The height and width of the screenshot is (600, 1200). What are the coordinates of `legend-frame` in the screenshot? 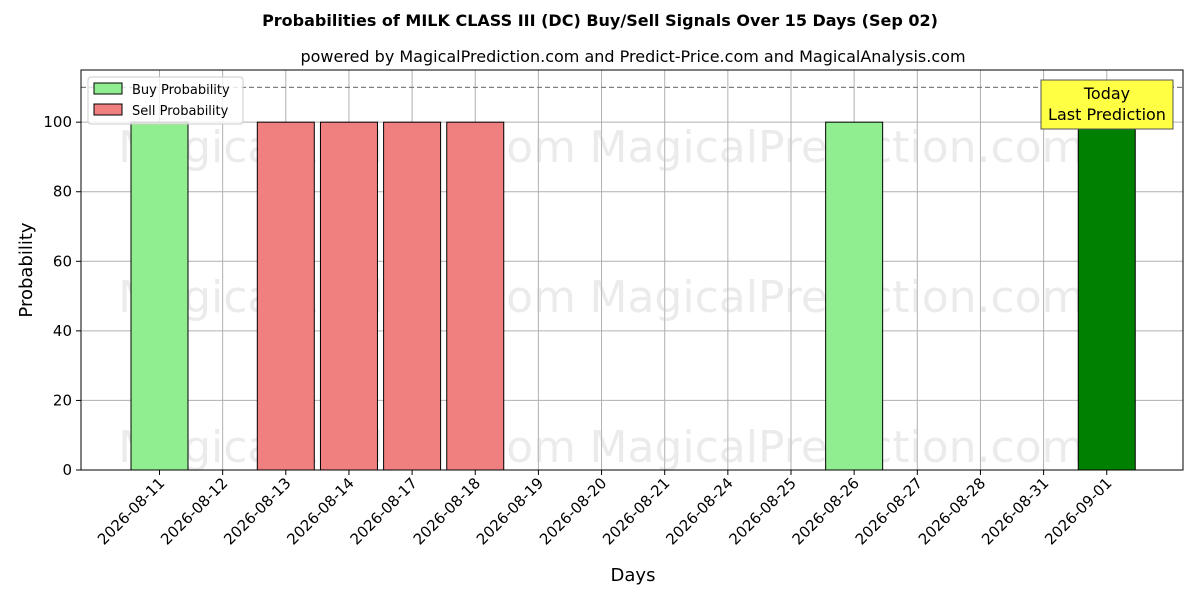 It's located at (165, 100).